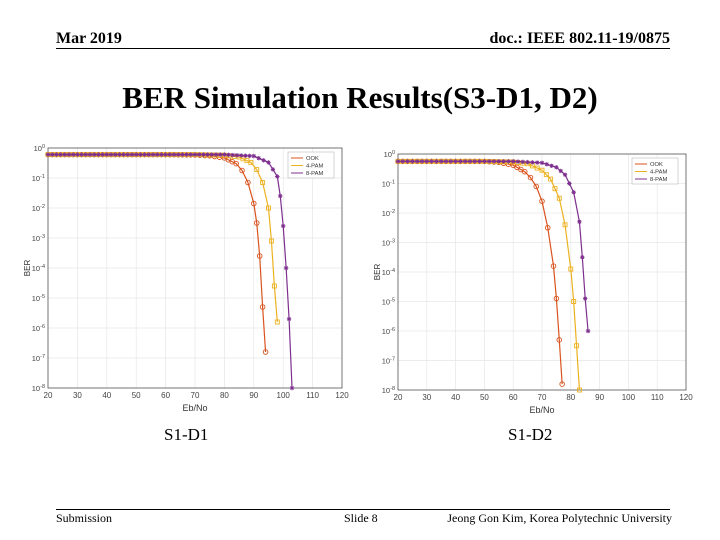 This screenshot has height=540, width=720. Describe the element at coordinates (38, 178) in the screenshot. I see `y-tick-label: 10⁻¹` at that location.